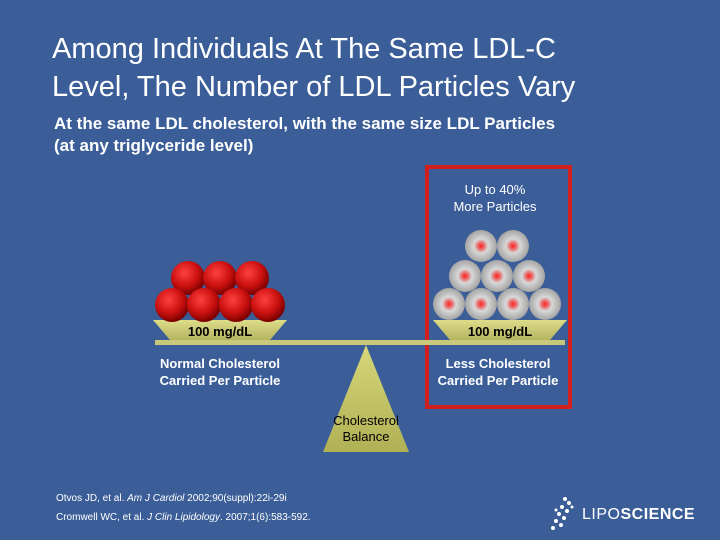 This screenshot has width=720, height=540. I want to click on right-desc-line-1: Less Cholesterol, so click(498, 363).